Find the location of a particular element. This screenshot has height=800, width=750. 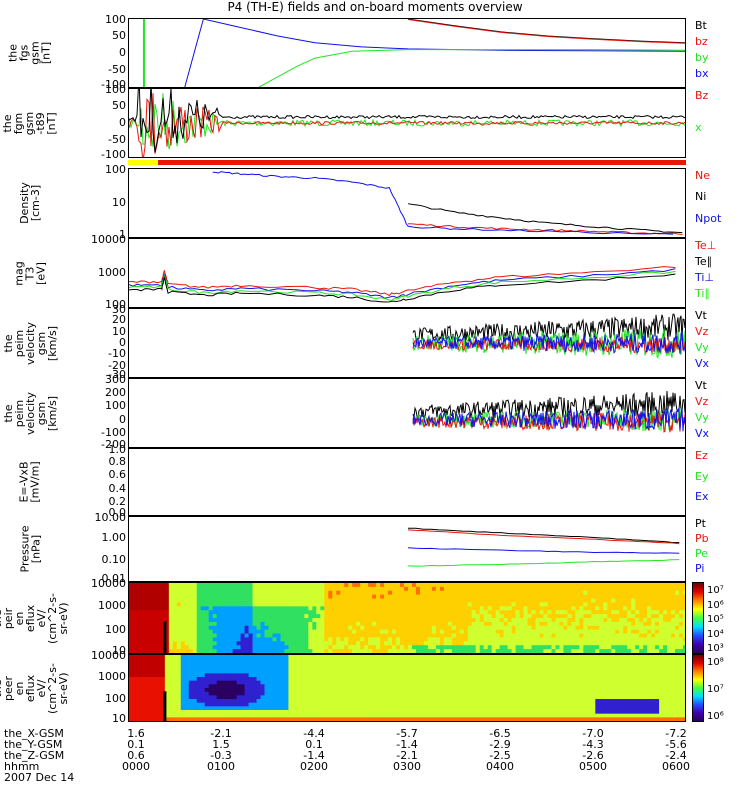

legend-entry: Te∥ is located at coordinates (704, 261).